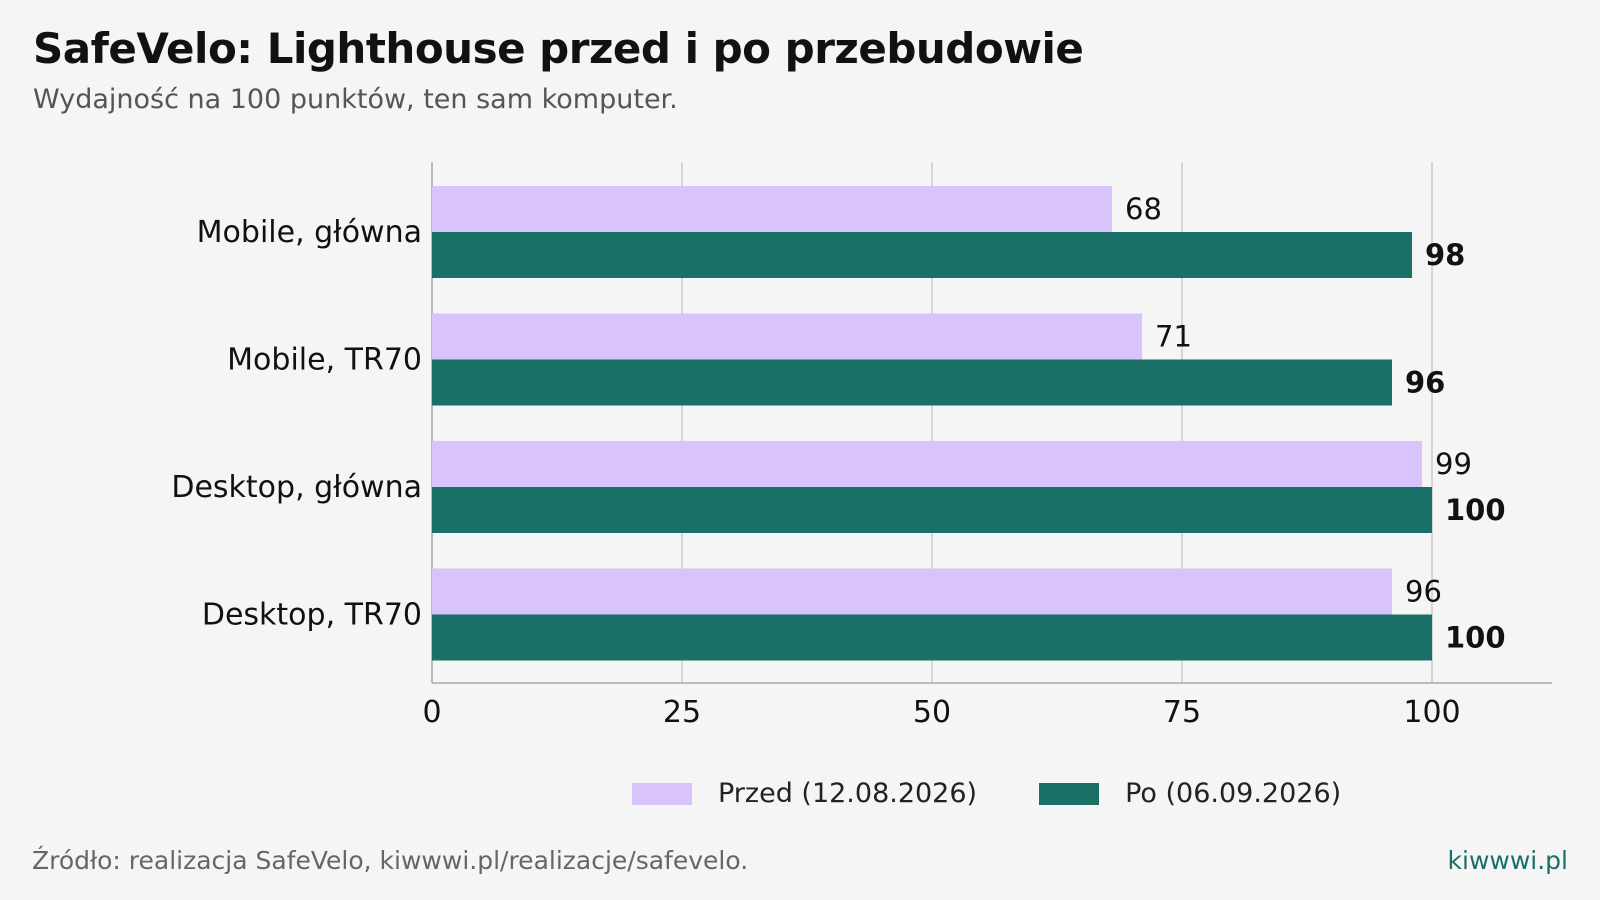 This screenshot has height=900, width=1600. Describe the element at coordinates (1425, 383) in the screenshot. I see `data-label-after: 96` at that location.